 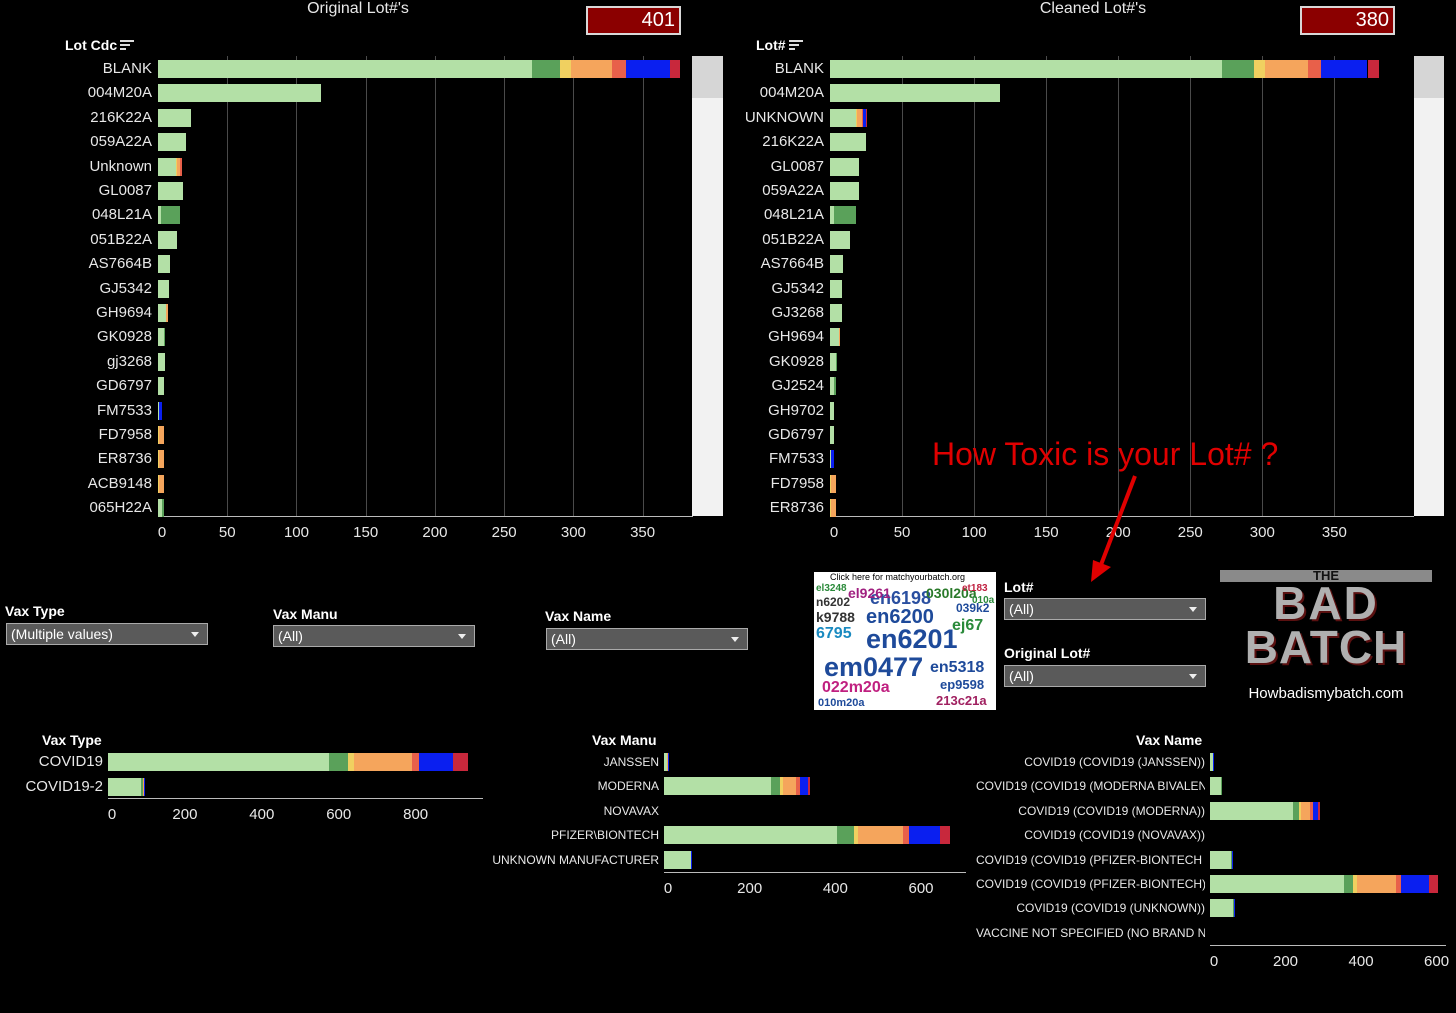 I want to click on category-label: COVID19 (COVID19 (UNKNOWN)), so click(x=1110, y=908).